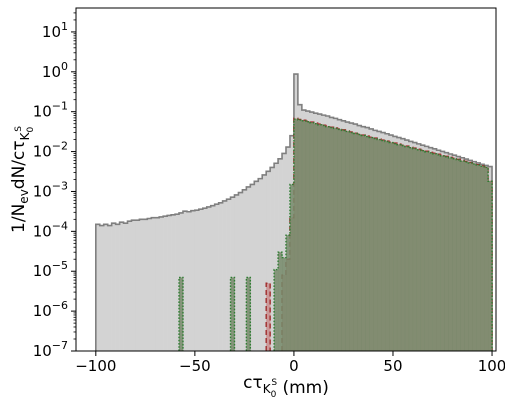 The width and height of the screenshot is (505, 404). What do you see at coordinates (50, 150) in the screenshot?
I see `y-tick-label: 10⁻²` at bounding box center [50, 150].